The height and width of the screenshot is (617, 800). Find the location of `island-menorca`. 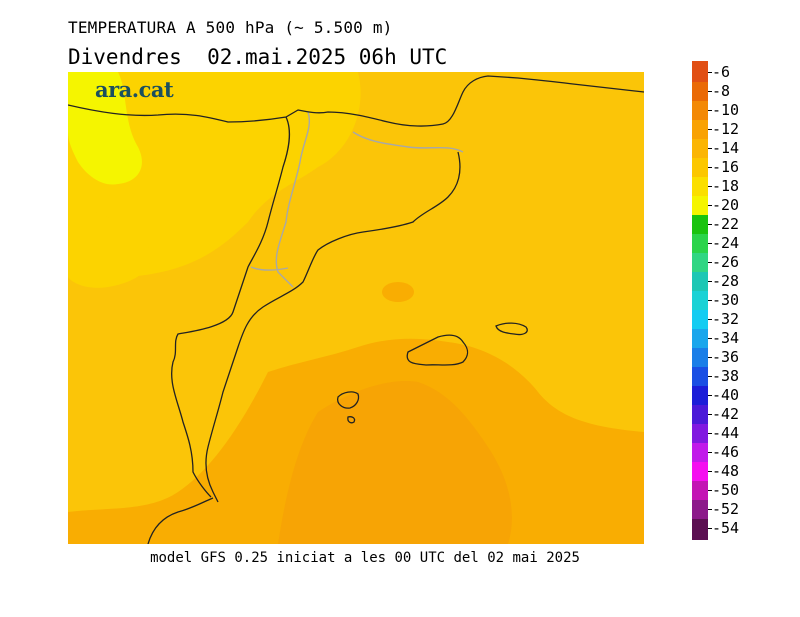

island-menorca is located at coordinates (511, 329).